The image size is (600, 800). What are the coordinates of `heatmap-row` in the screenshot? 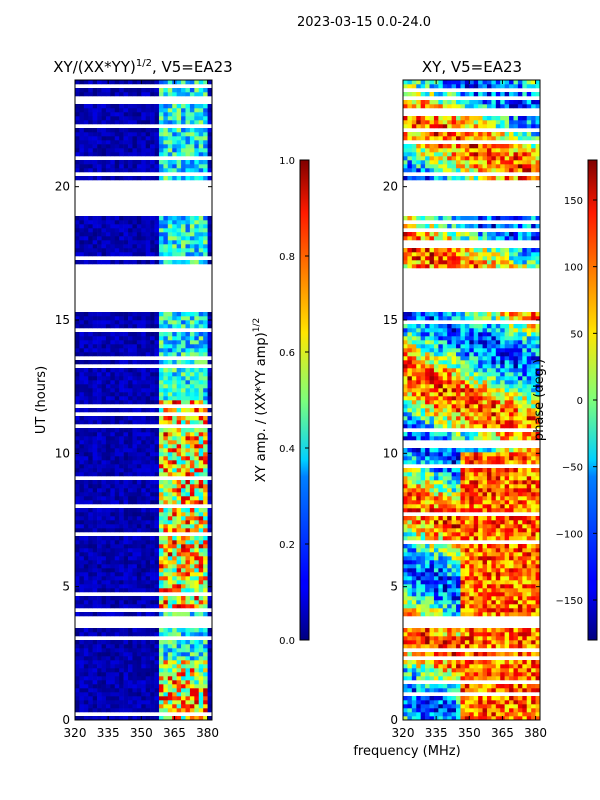 It's located at (144, 674).